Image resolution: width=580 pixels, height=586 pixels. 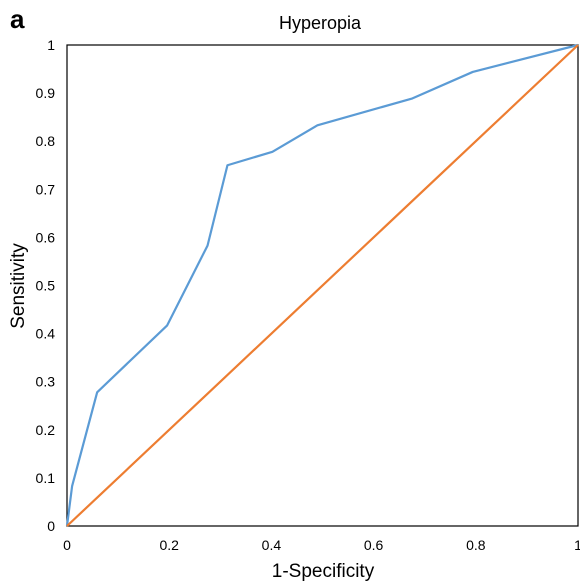 I want to click on x-axis-title: 1-Specificity, so click(x=323, y=571).